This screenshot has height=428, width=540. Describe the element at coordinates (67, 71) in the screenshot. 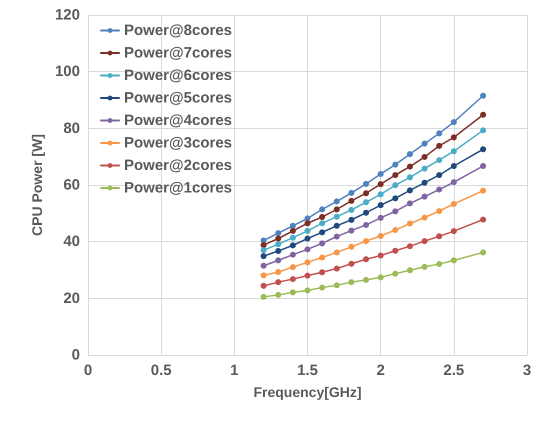

I see `y-tick-label: 100` at that location.